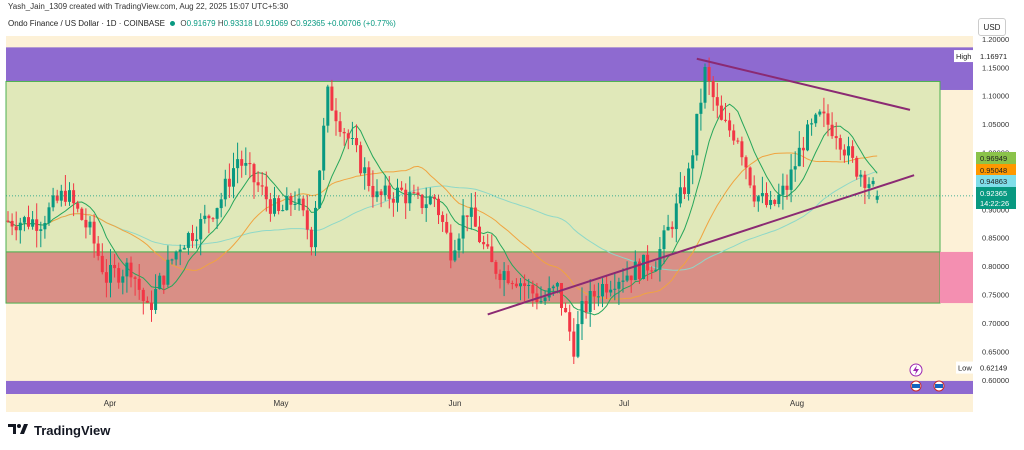 The width and height of the screenshot is (1024, 450). What do you see at coordinates (992, 27) in the screenshot?
I see `currency-button: USD` at bounding box center [992, 27].